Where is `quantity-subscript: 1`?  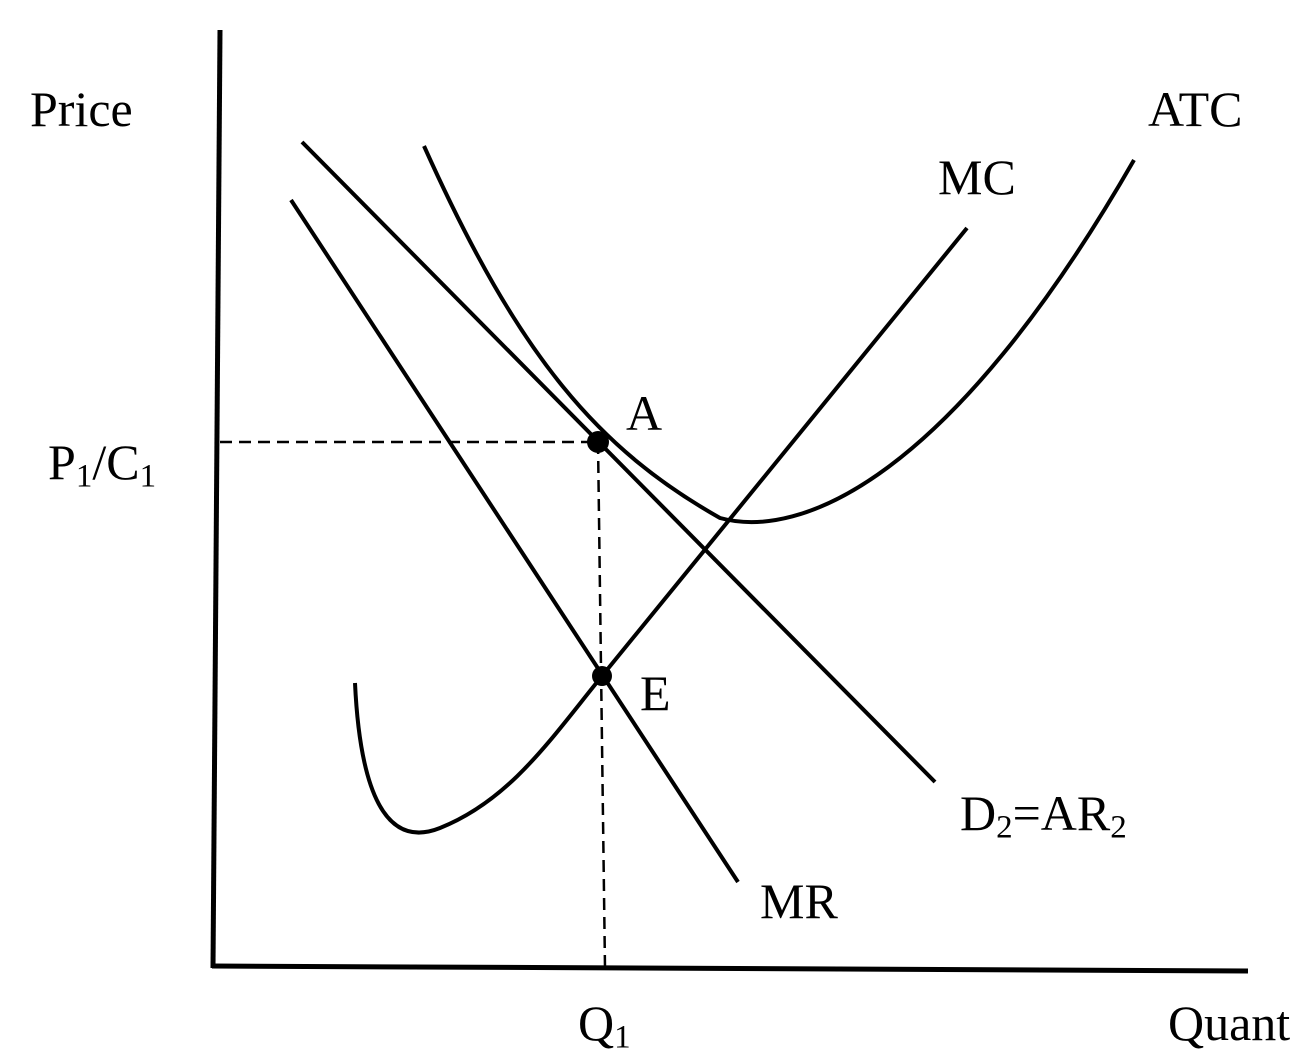
quantity-subscript: 1 is located at coordinates (622, 1037).